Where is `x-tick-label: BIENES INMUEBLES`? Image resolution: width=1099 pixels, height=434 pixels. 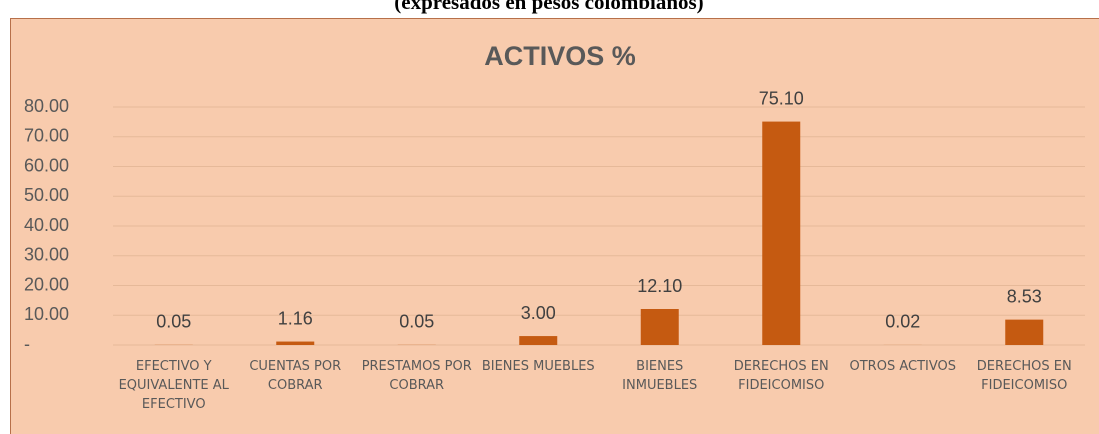
x-tick-label: BIENES INMUEBLES is located at coordinates (660, 376).